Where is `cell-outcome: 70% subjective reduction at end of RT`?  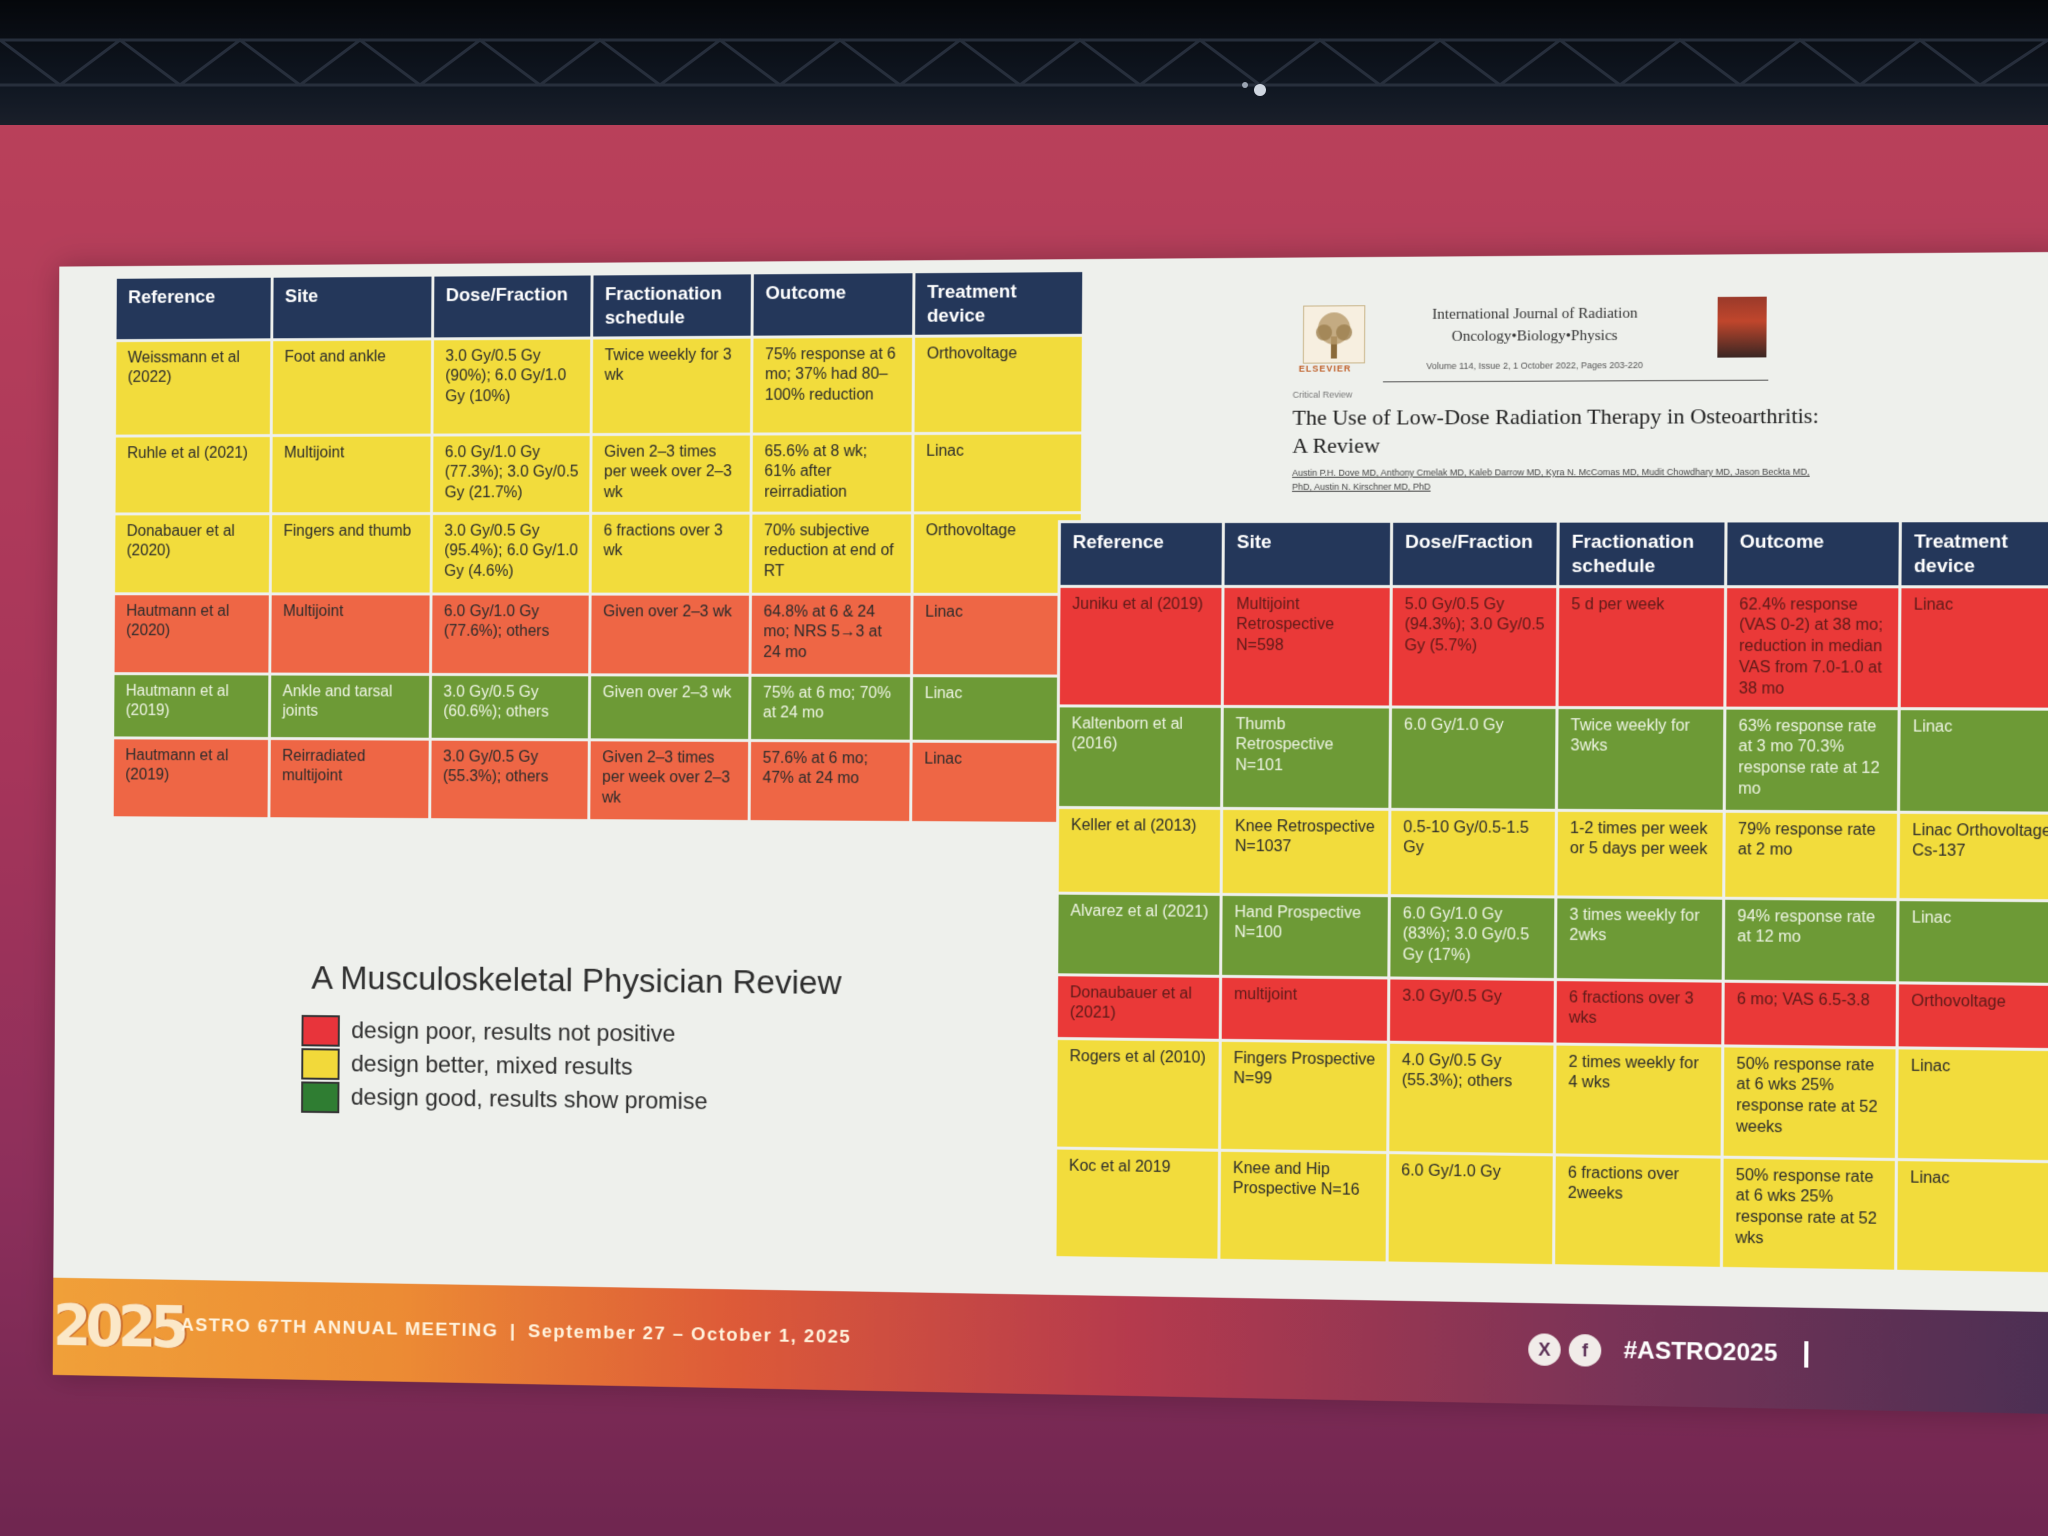
cell-outcome: 70% subjective reduction at end of RT is located at coordinates (831, 553).